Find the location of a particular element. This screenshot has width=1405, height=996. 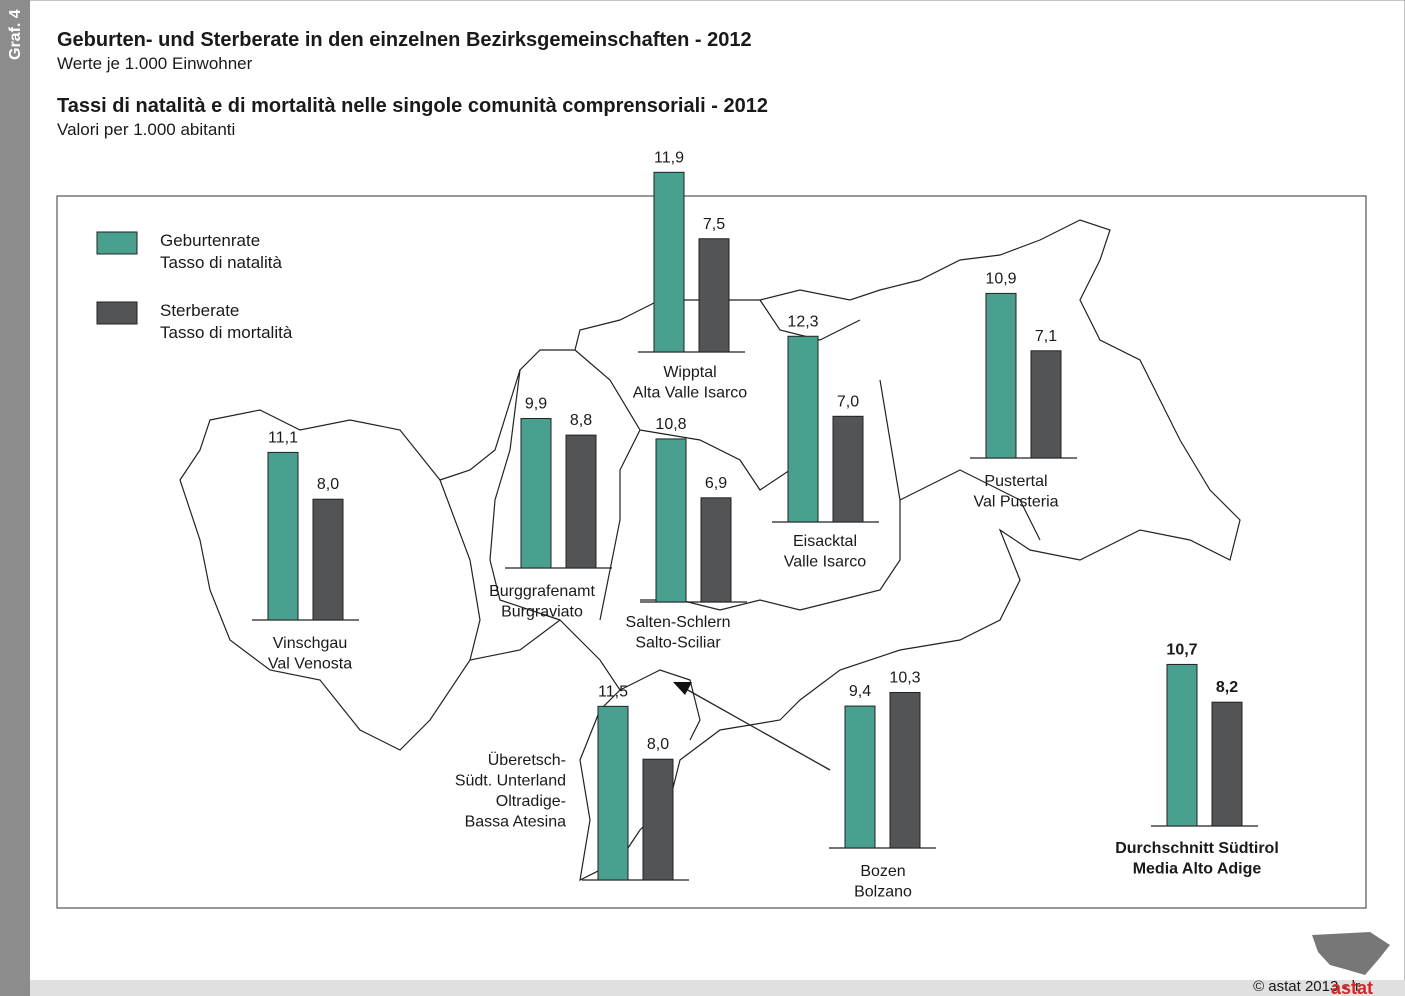

region-label: Bolzano is located at coordinates (883, 892).